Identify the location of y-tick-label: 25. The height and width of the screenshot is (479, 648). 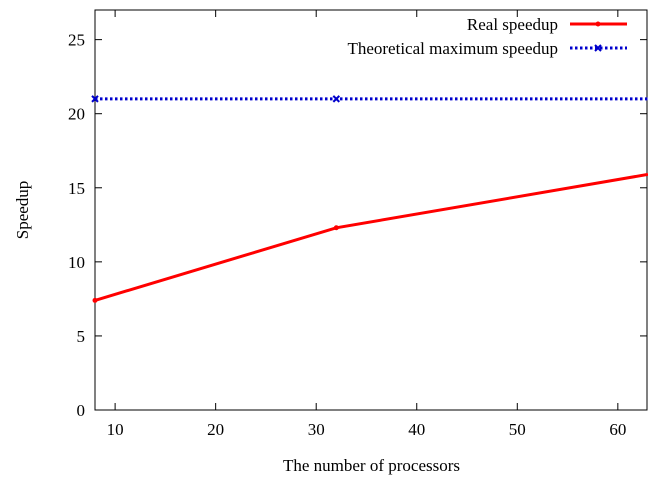
(76, 40).